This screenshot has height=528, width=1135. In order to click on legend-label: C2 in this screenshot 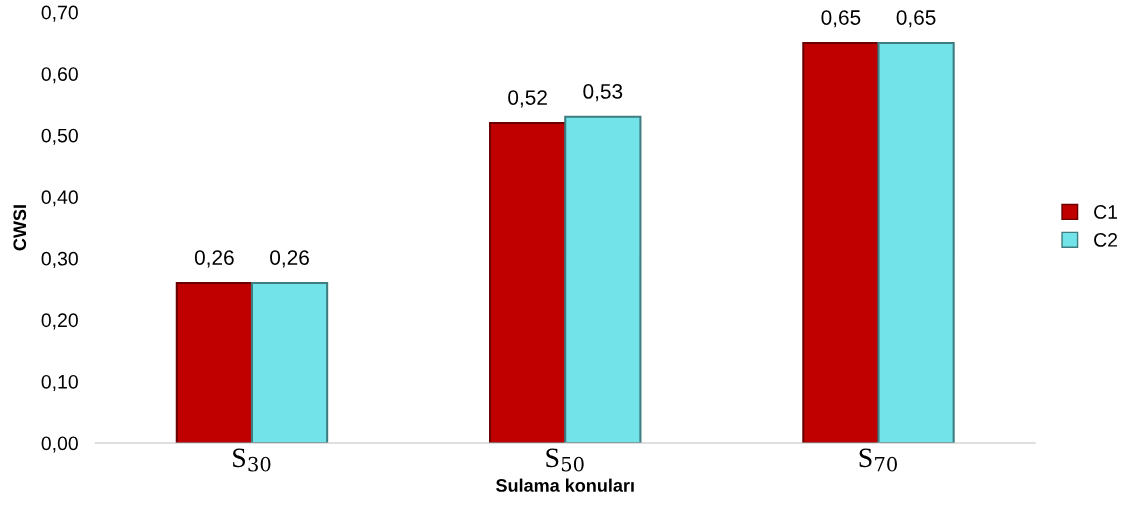, I will do `click(1106, 240)`.